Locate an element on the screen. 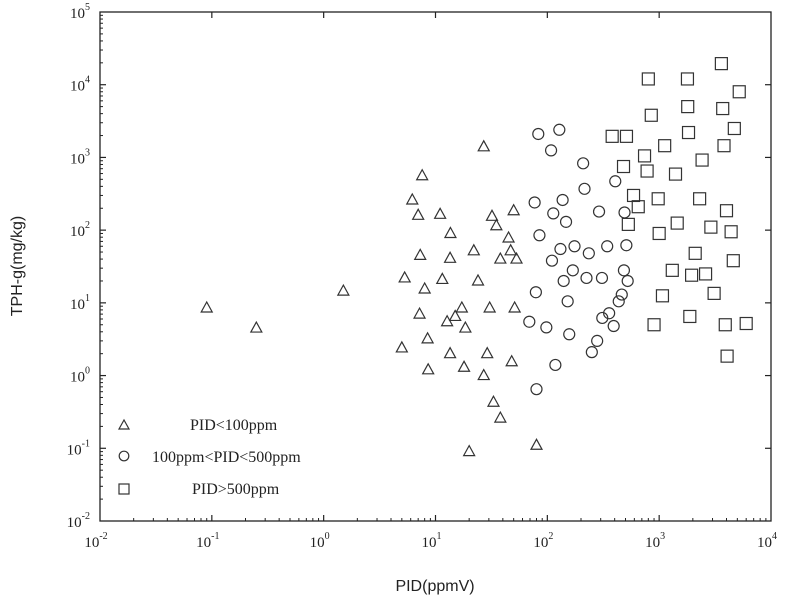 This screenshot has width=800, height=600. legend-label-pid-lt-100: PID<100ppm is located at coordinates (234, 425).